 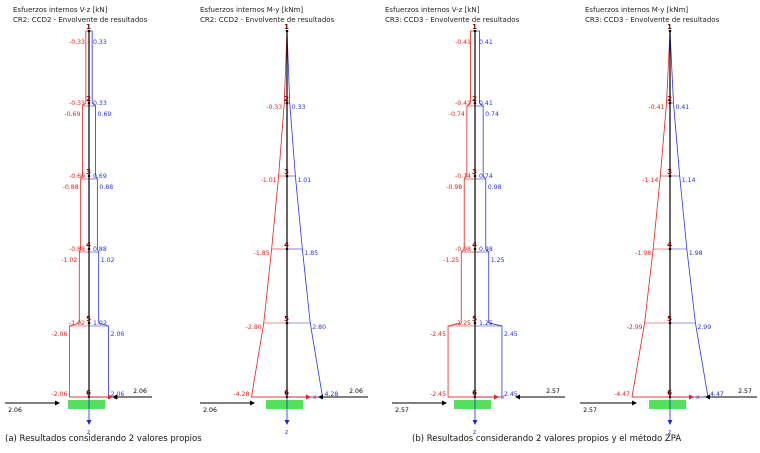 I want to click on pos-value-label: 2.06, so click(x=118, y=394).